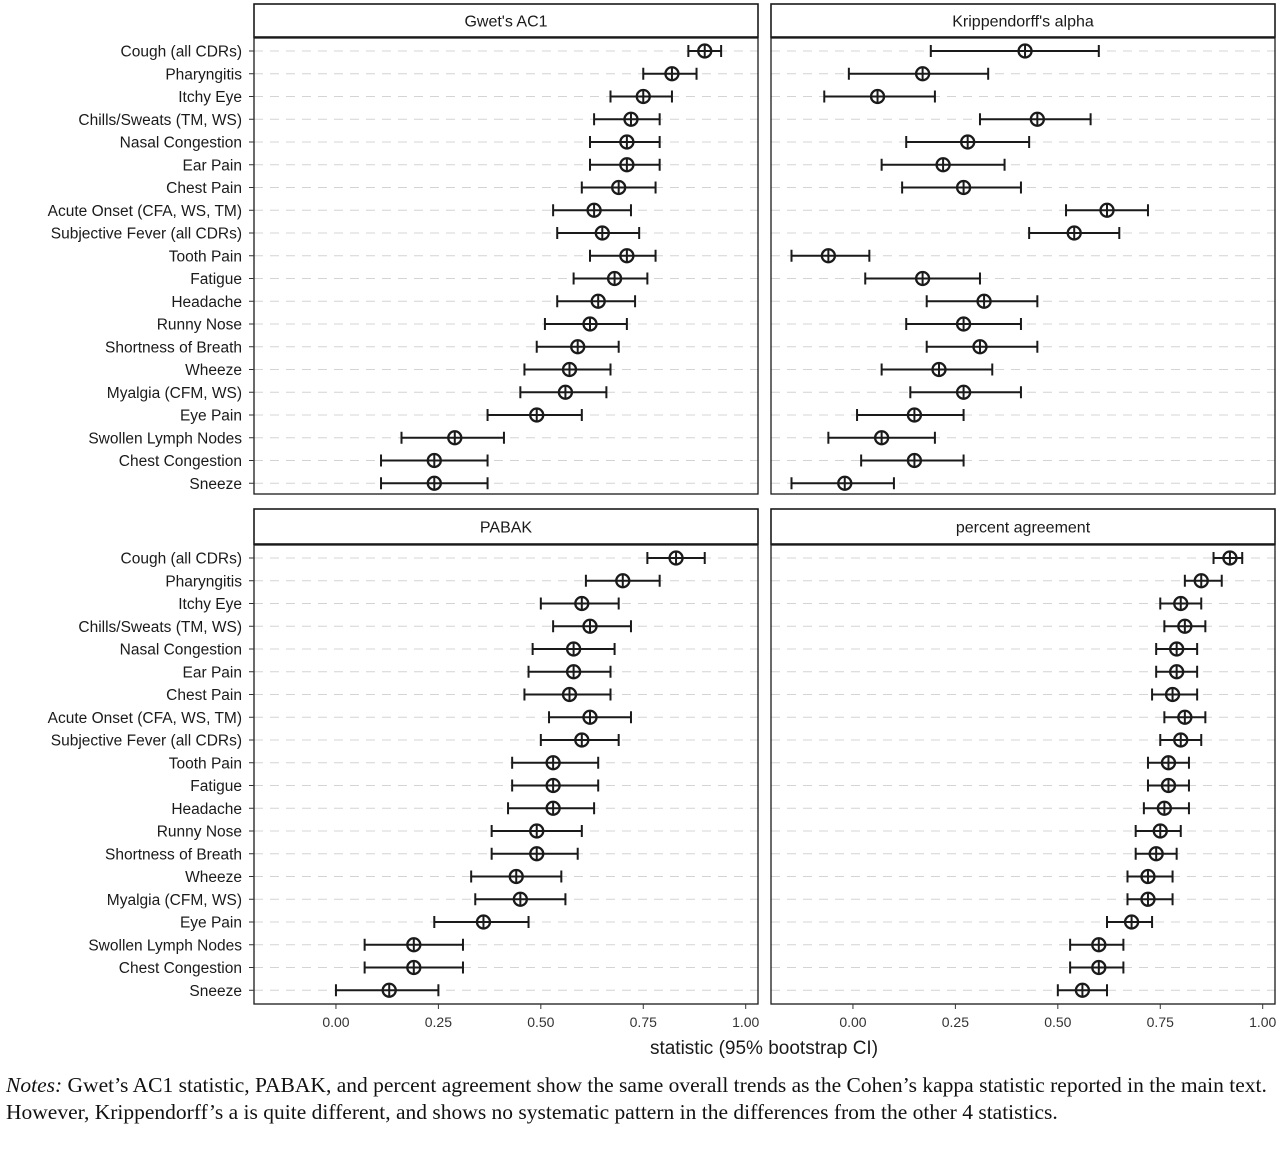 The image size is (1280, 1161). I want to click on panel-title-gwet-s-ac1: Gwet's AC1, so click(505, 22).